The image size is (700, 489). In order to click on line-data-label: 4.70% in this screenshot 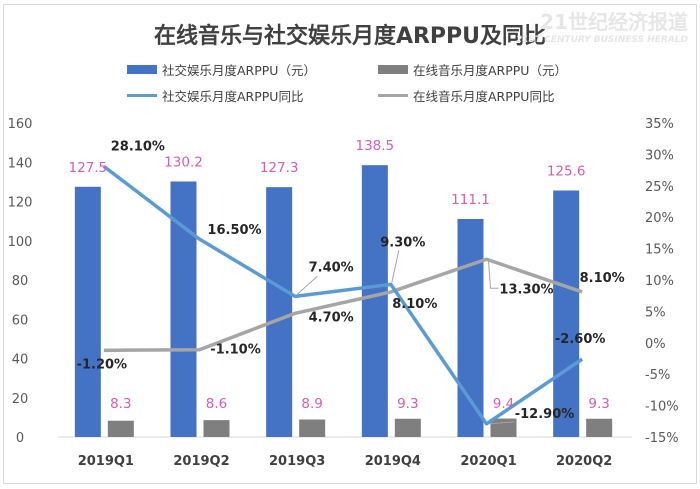, I will do `click(331, 317)`.